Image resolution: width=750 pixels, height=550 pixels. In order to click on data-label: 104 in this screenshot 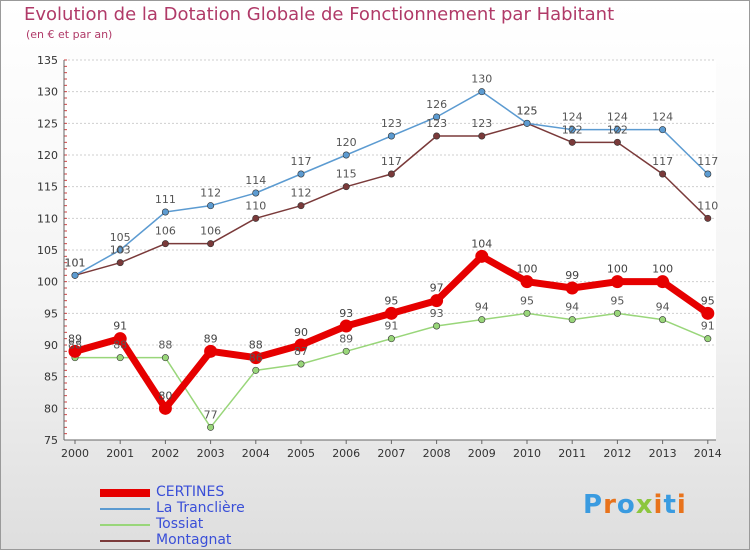, I will do `click(481, 243)`.